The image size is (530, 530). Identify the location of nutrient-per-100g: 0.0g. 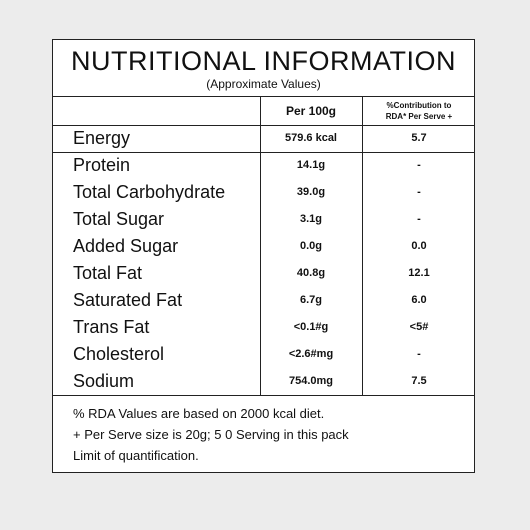
(310, 246).